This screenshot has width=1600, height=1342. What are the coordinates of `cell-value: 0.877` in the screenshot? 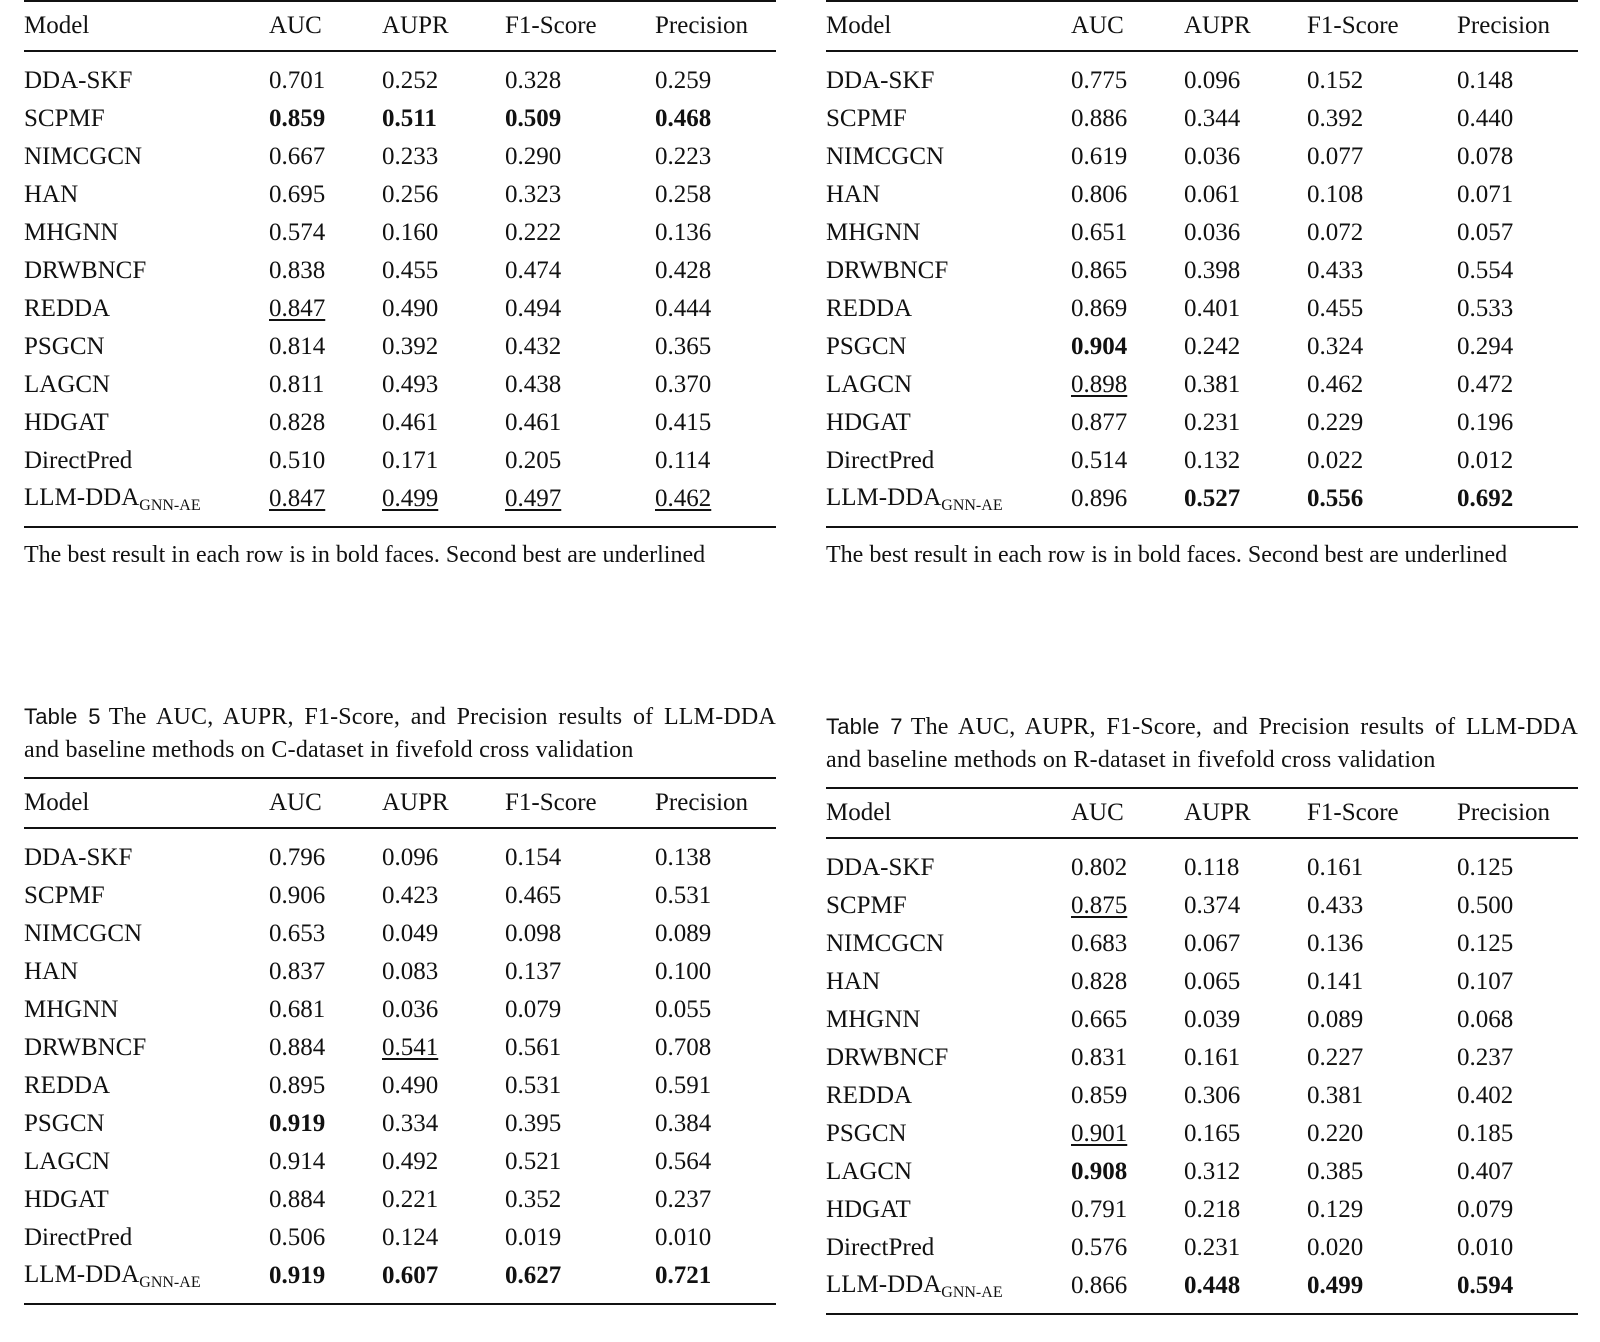 It's located at (1099, 422).